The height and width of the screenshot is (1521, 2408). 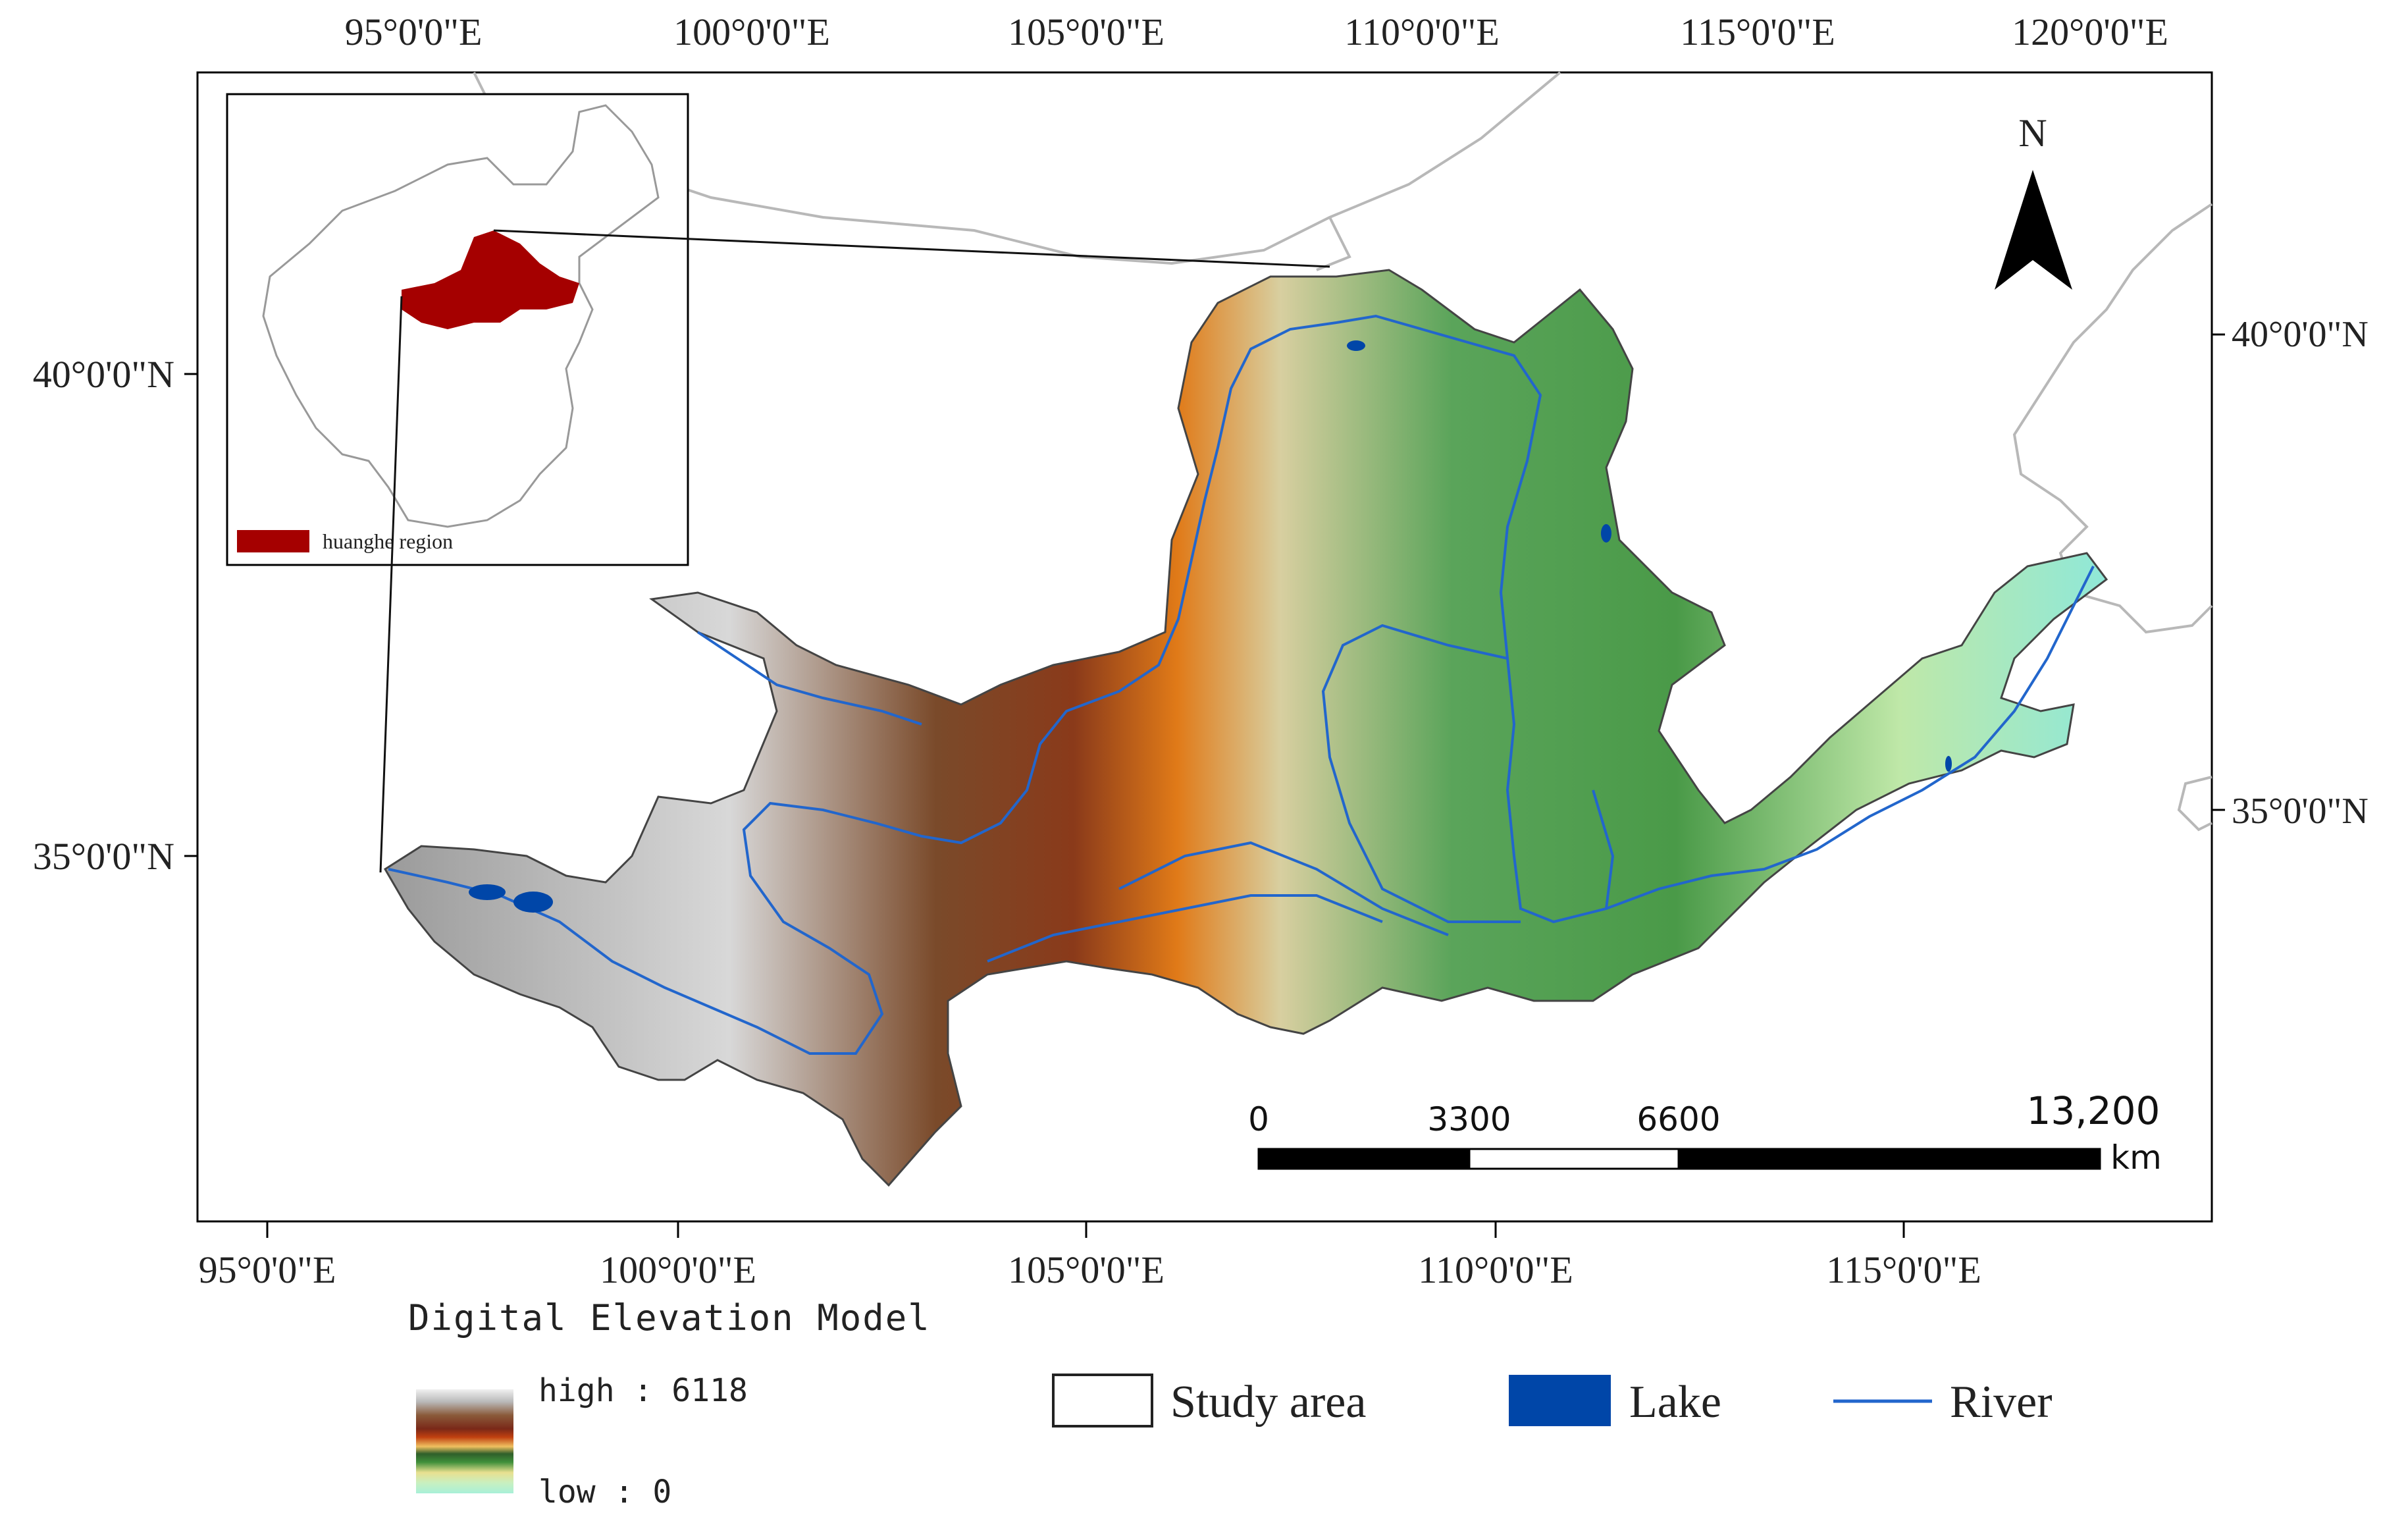 I want to click on right-axis-ticks, so click(x=2219, y=572).